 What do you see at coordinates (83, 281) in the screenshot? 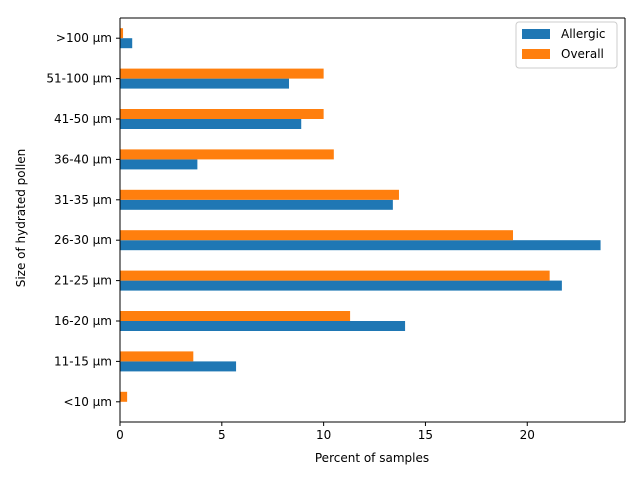
I see `y-tick-label: 21-25 µm` at bounding box center [83, 281].